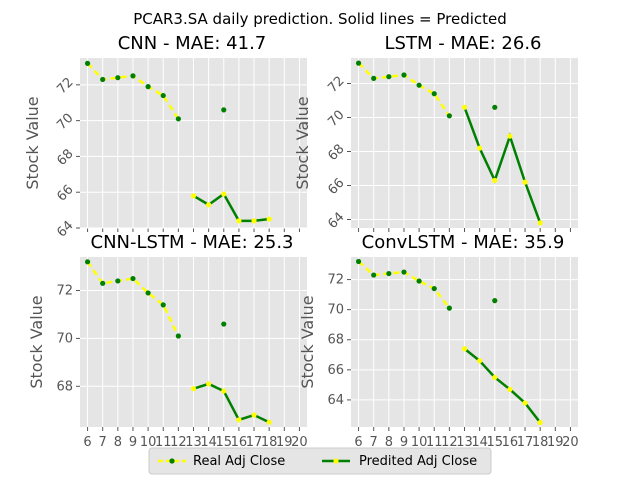  I want to click on legend-real-label: Real Adj Close, so click(239, 461).